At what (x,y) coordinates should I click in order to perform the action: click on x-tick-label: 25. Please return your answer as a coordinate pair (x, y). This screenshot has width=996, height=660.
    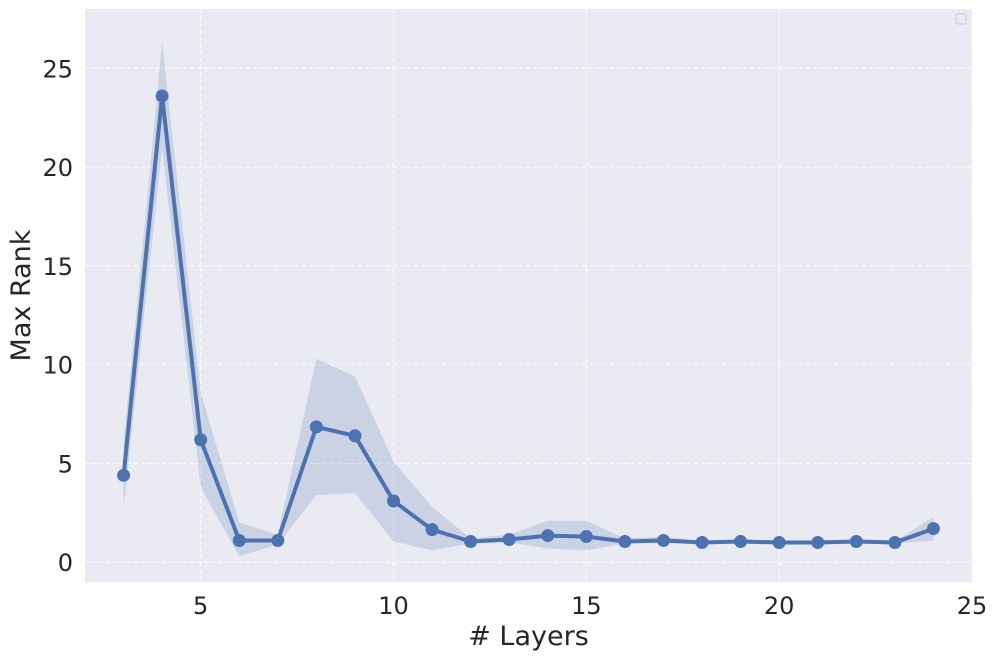
    Looking at the image, I should click on (972, 606).